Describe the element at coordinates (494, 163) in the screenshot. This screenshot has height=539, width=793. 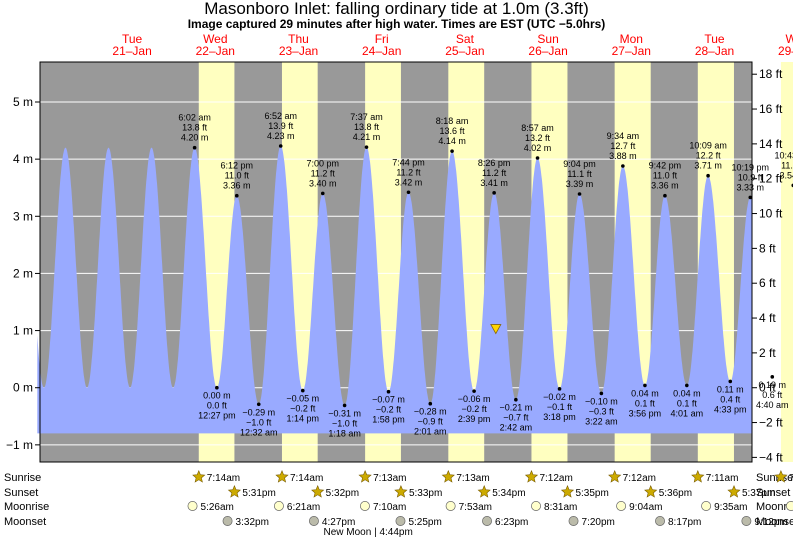
I see `high-tide-time: 8:26 pm` at that location.